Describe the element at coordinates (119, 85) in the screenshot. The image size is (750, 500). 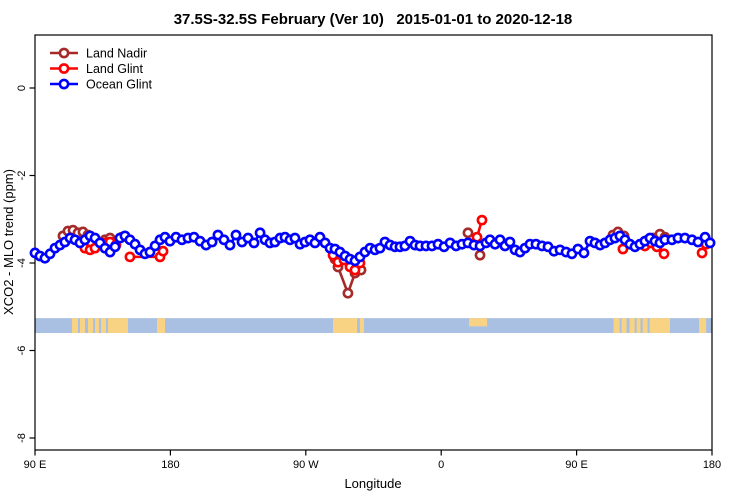
I see `legend-label: Ocean Glint` at that location.